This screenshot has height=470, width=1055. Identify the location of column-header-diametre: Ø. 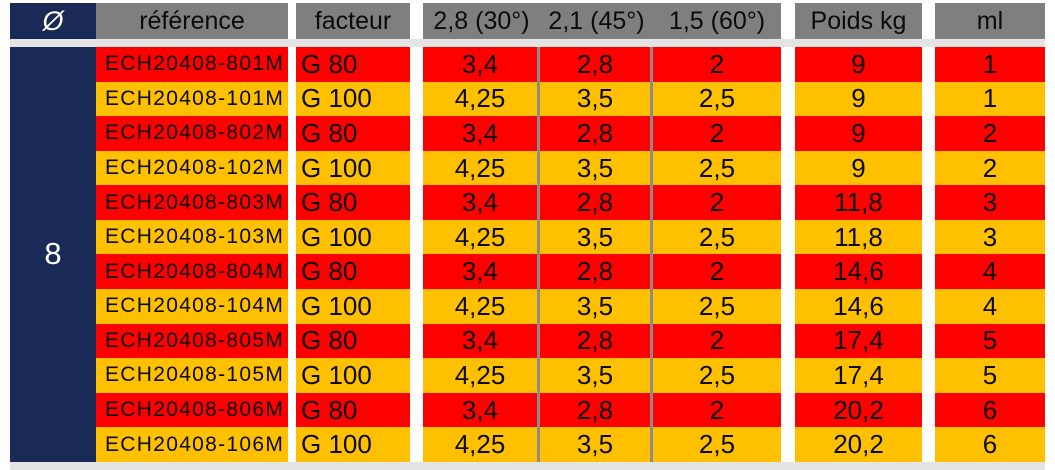
(53, 21).